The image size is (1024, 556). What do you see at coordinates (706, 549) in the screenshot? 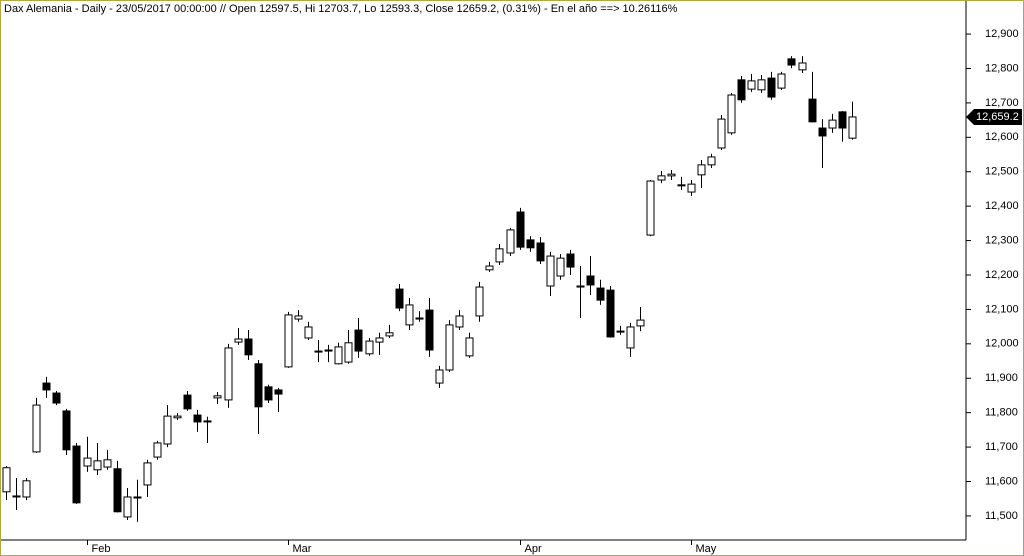
I see `x-tick-label: May` at bounding box center [706, 549].